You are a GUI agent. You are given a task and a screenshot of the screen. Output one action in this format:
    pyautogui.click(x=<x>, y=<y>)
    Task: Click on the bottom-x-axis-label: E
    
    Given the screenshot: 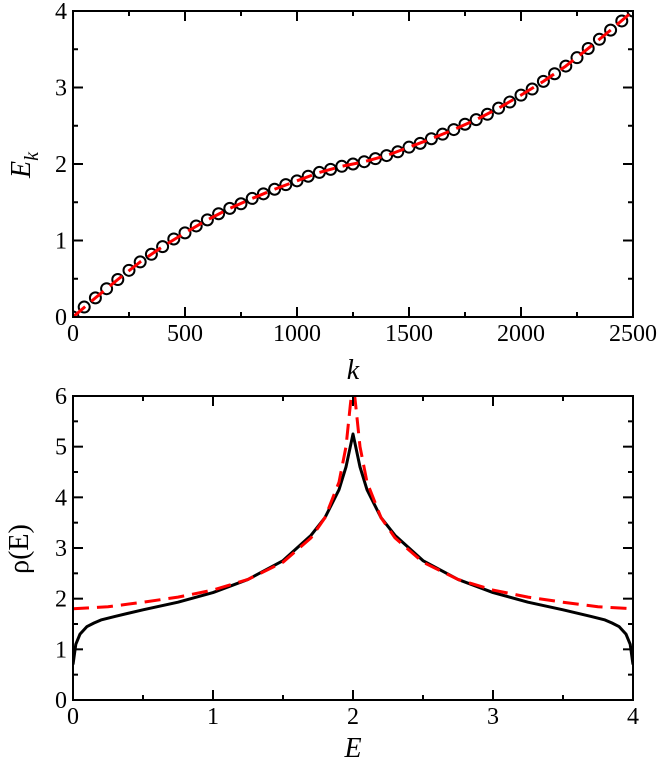 What is the action you would take?
    pyautogui.click(x=352, y=747)
    